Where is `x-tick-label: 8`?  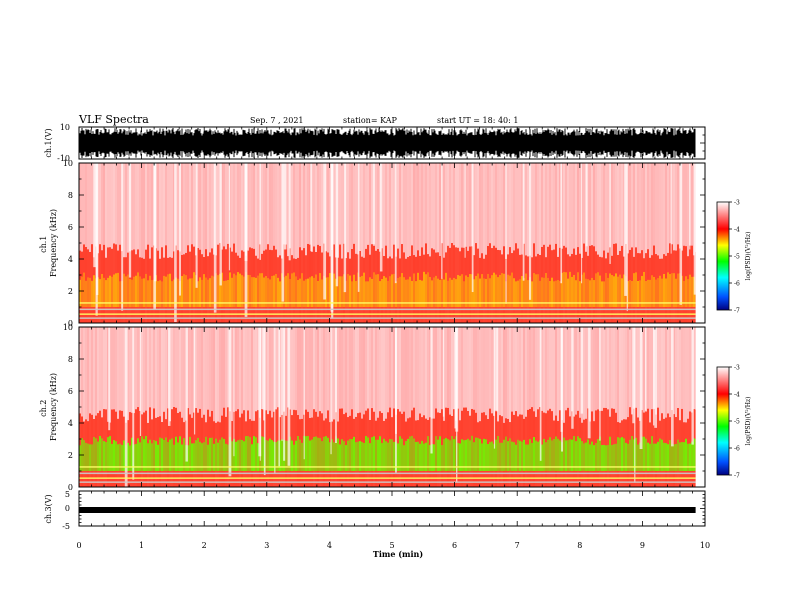
x-tick-label: 8 is located at coordinates (579, 545).